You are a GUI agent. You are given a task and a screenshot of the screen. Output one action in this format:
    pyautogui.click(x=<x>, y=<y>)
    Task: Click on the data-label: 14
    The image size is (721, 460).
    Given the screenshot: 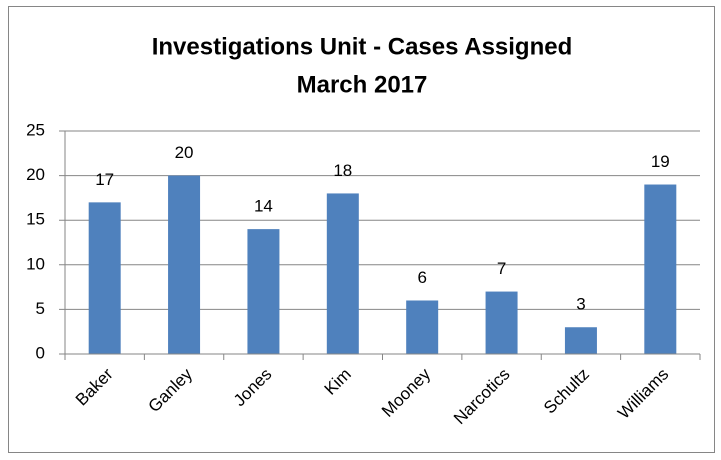 What is the action you would take?
    pyautogui.click(x=263, y=206)
    